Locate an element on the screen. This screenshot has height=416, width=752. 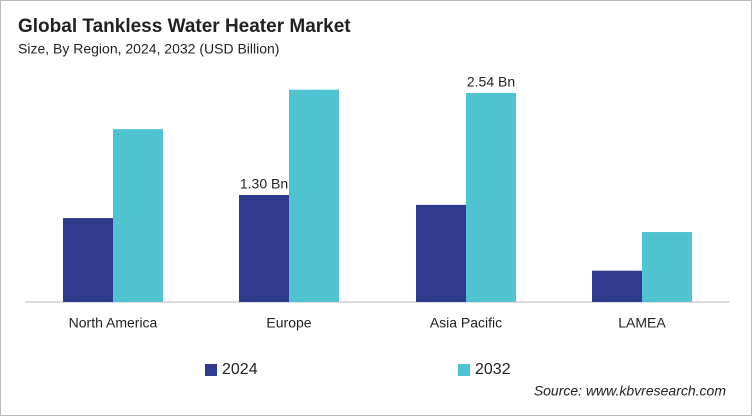
data-label: 2.54 Bn is located at coordinates (491, 82).